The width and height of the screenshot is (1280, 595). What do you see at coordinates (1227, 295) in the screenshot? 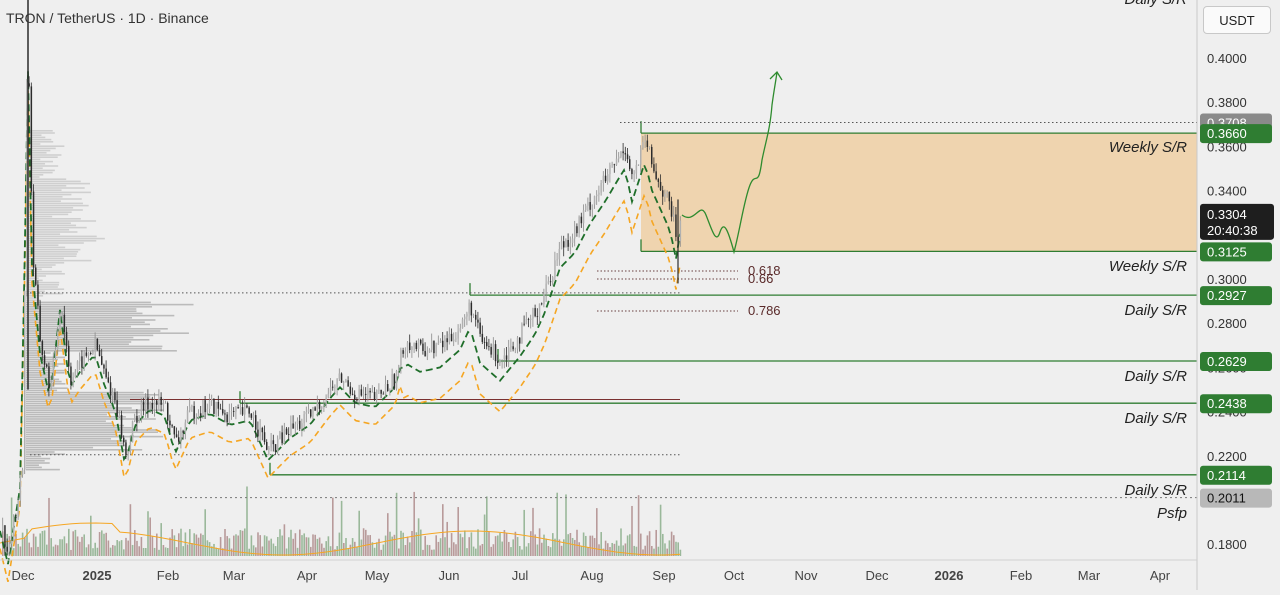
I see `price-badge-label: 0.2927` at bounding box center [1227, 295].